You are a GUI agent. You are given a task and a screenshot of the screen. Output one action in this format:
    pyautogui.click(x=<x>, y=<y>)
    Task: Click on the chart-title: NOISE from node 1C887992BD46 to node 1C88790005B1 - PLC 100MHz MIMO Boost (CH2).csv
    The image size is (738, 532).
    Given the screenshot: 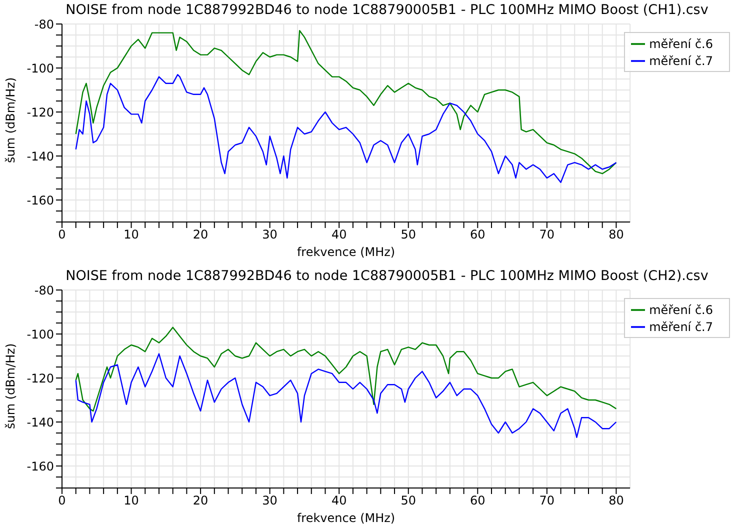 What is the action you would take?
    pyautogui.click(x=387, y=276)
    